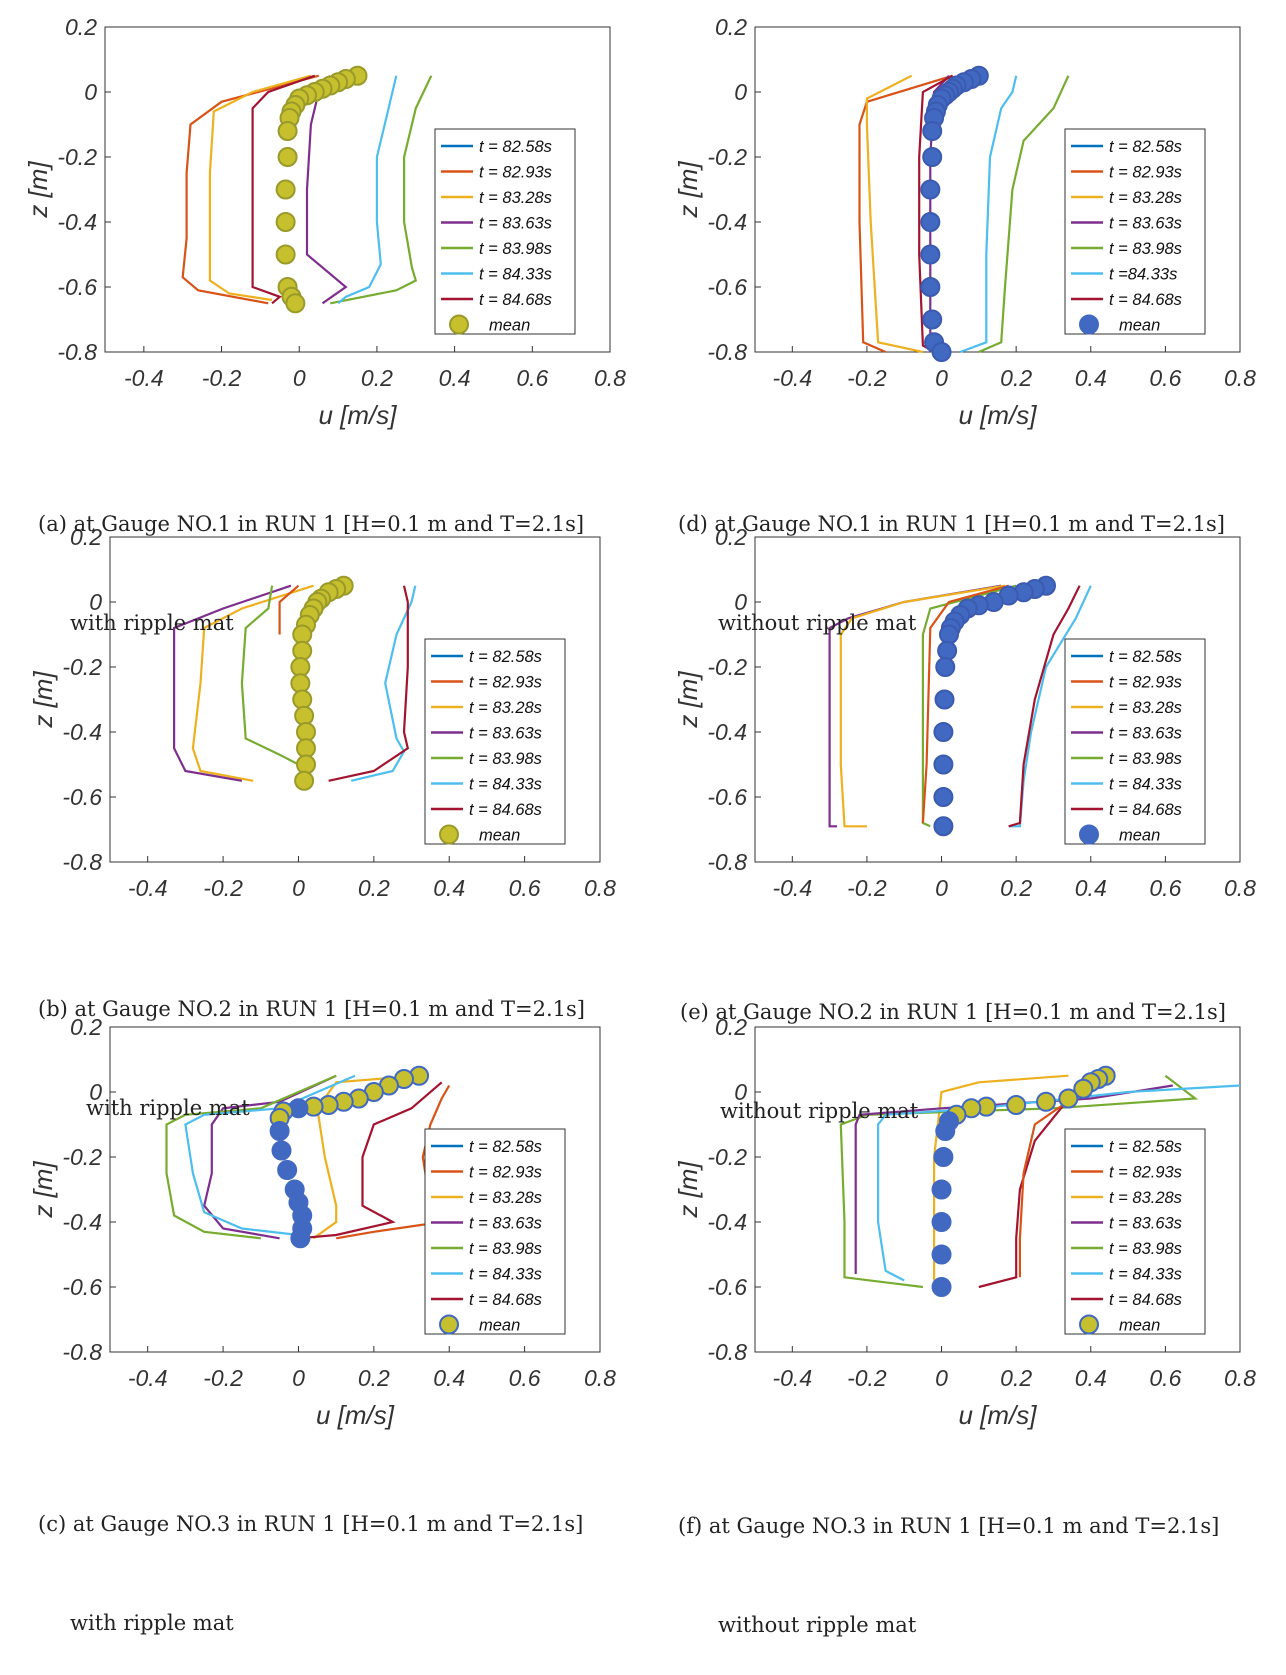 This screenshot has width=1286, height=1675. Describe the element at coordinates (1143, 275) in the screenshot. I see `legend-label: t =84.33s` at that location.